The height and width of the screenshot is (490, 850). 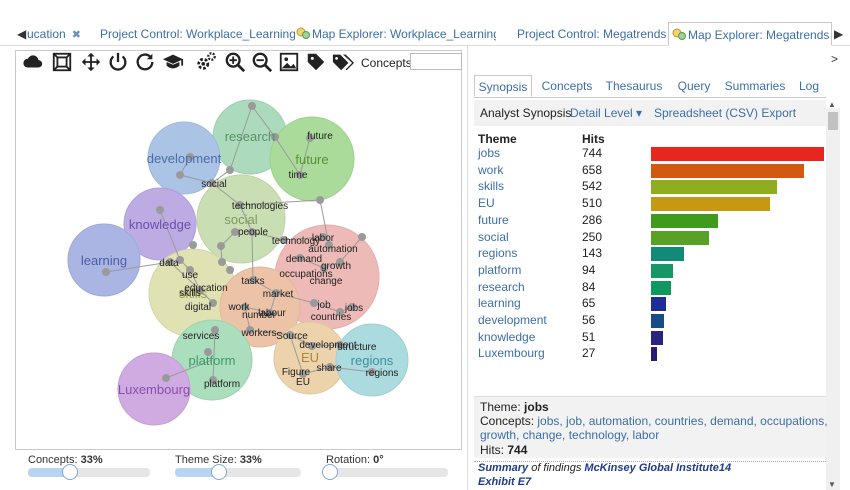 I want to click on concept-label: time, so click(x=298, y=175).